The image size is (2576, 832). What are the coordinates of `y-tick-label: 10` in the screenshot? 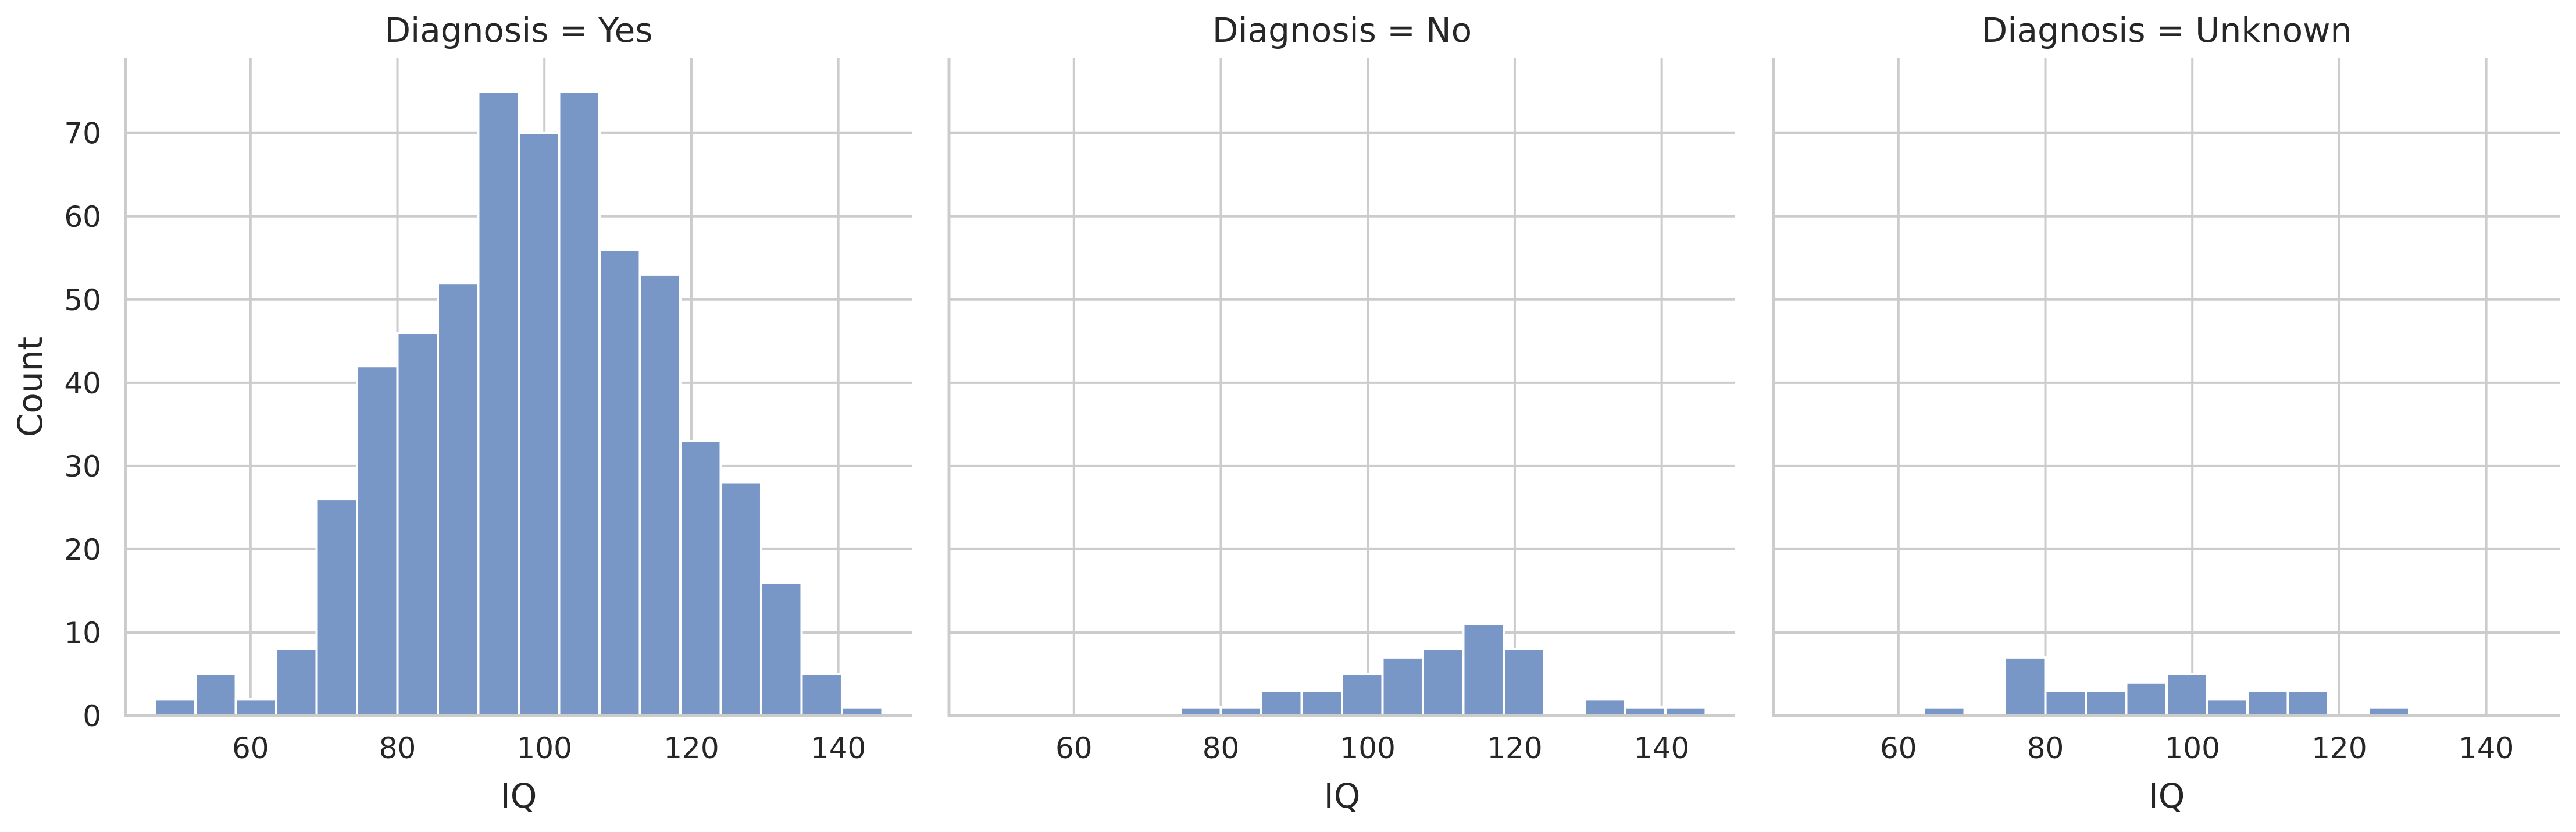 It's located at (83, 633).